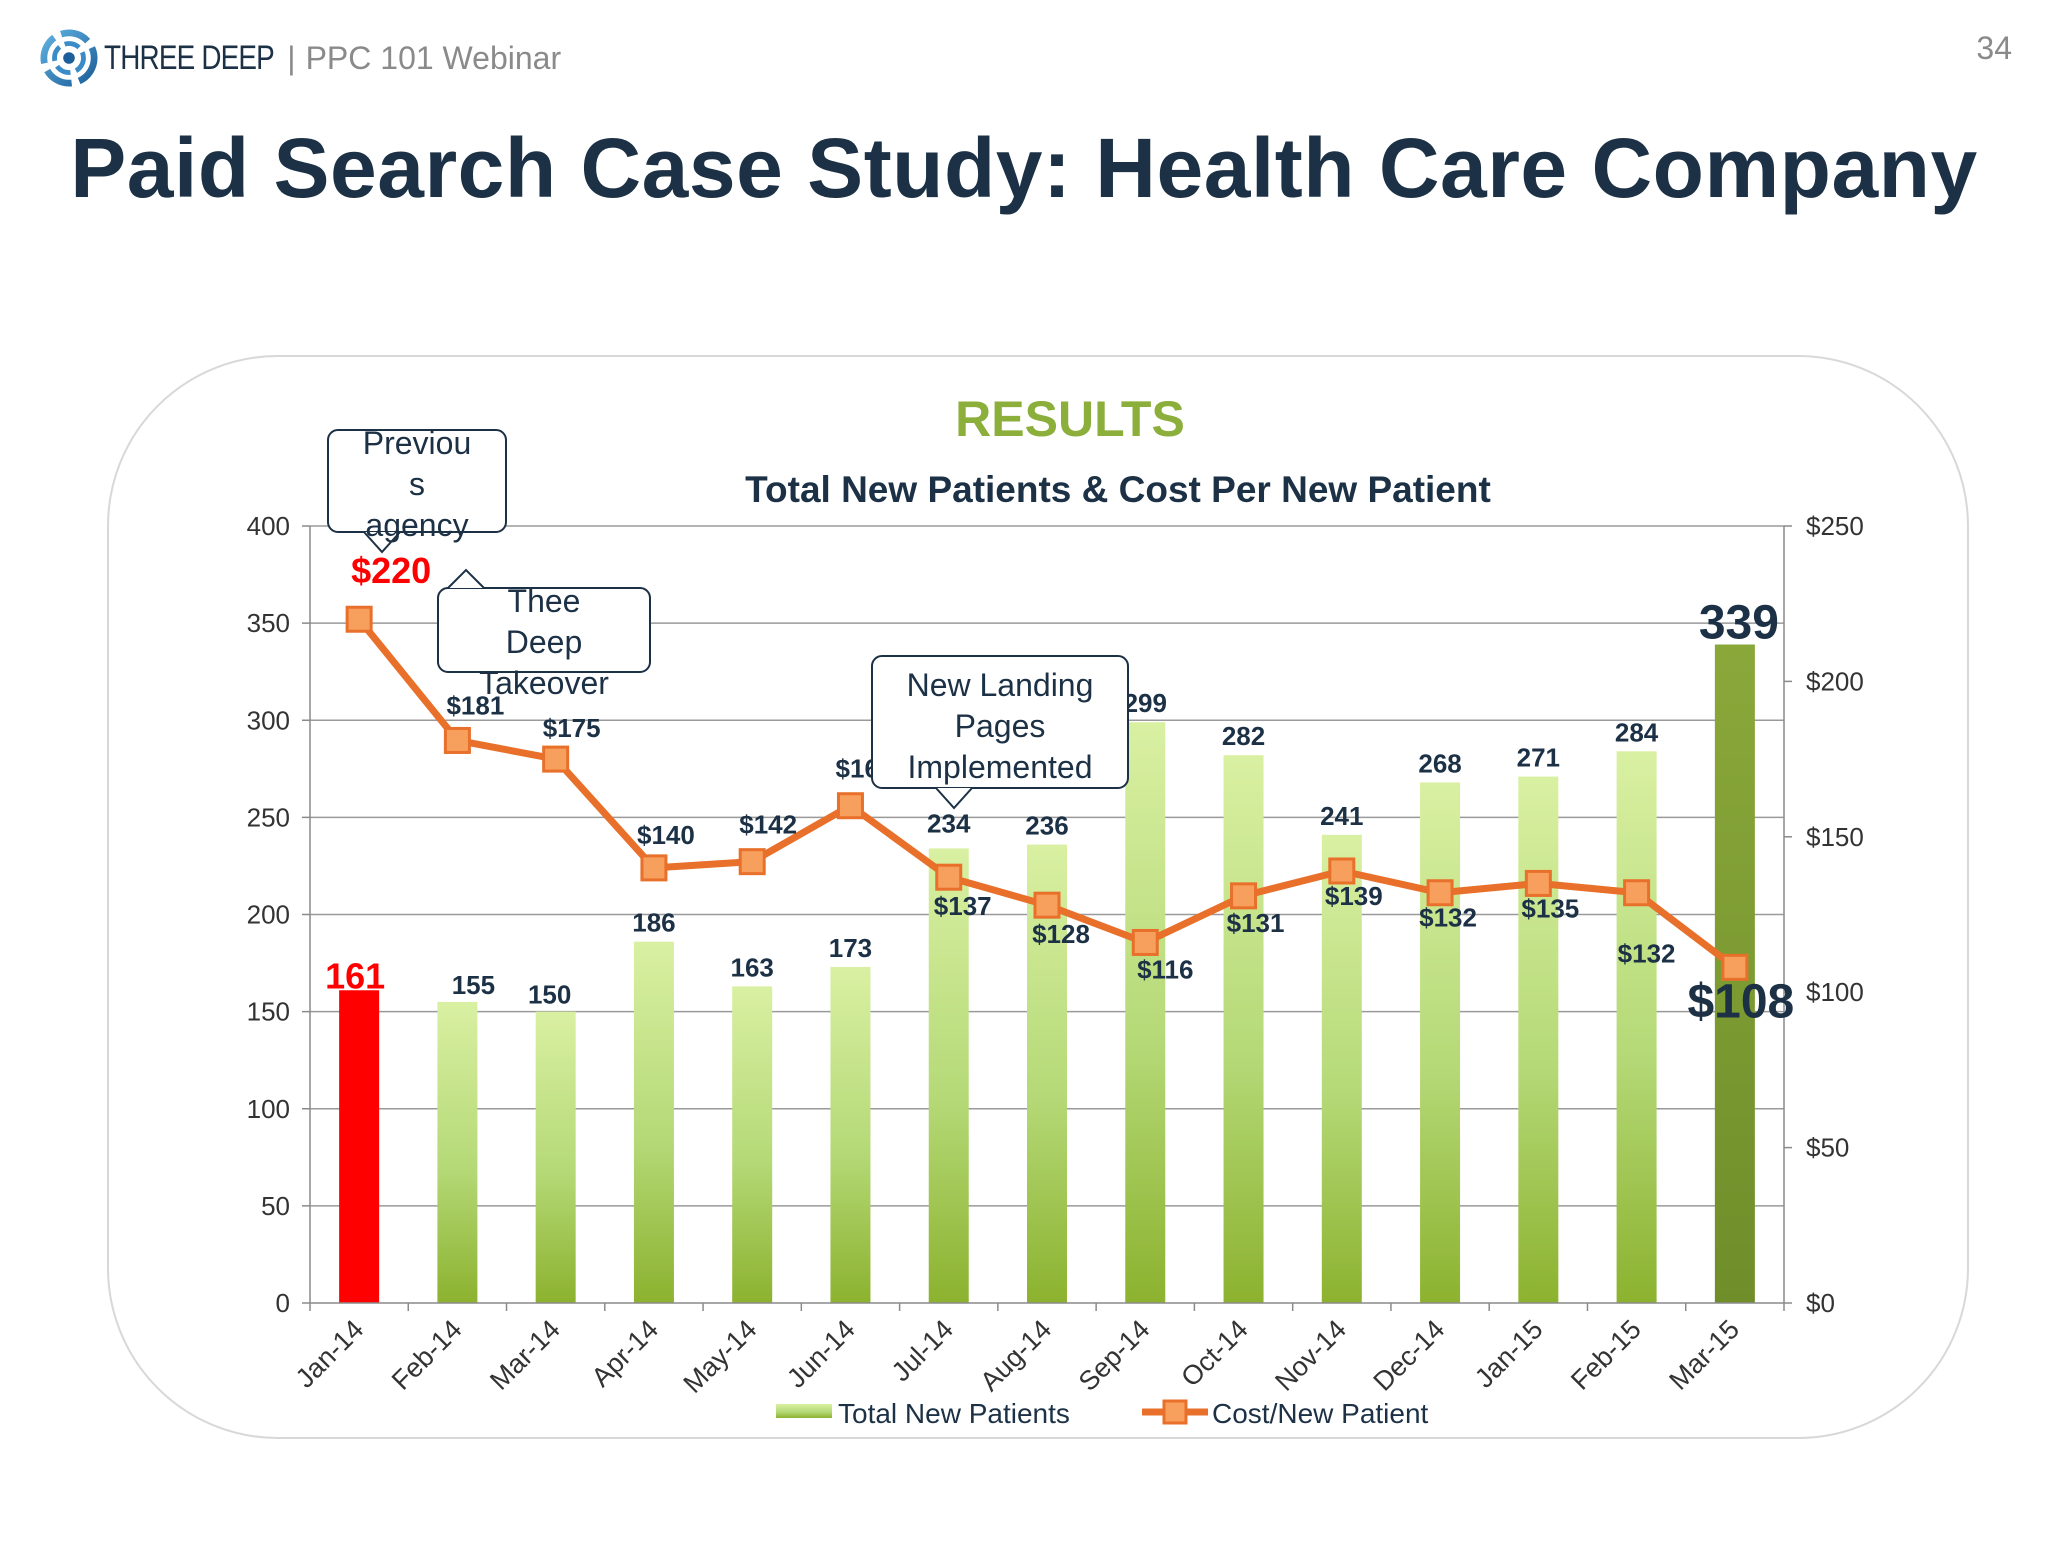 This screenshot has width=2048, height=1541. Describe the element at coordinates (1835, 992) in the screenshot. I see `right-axis-tick-label: $100` at that location.